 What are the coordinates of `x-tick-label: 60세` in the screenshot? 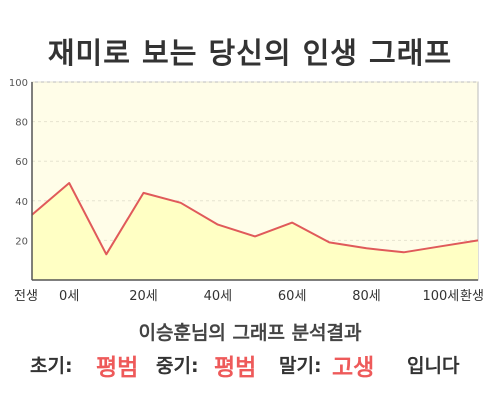 It's located at (292, 296).